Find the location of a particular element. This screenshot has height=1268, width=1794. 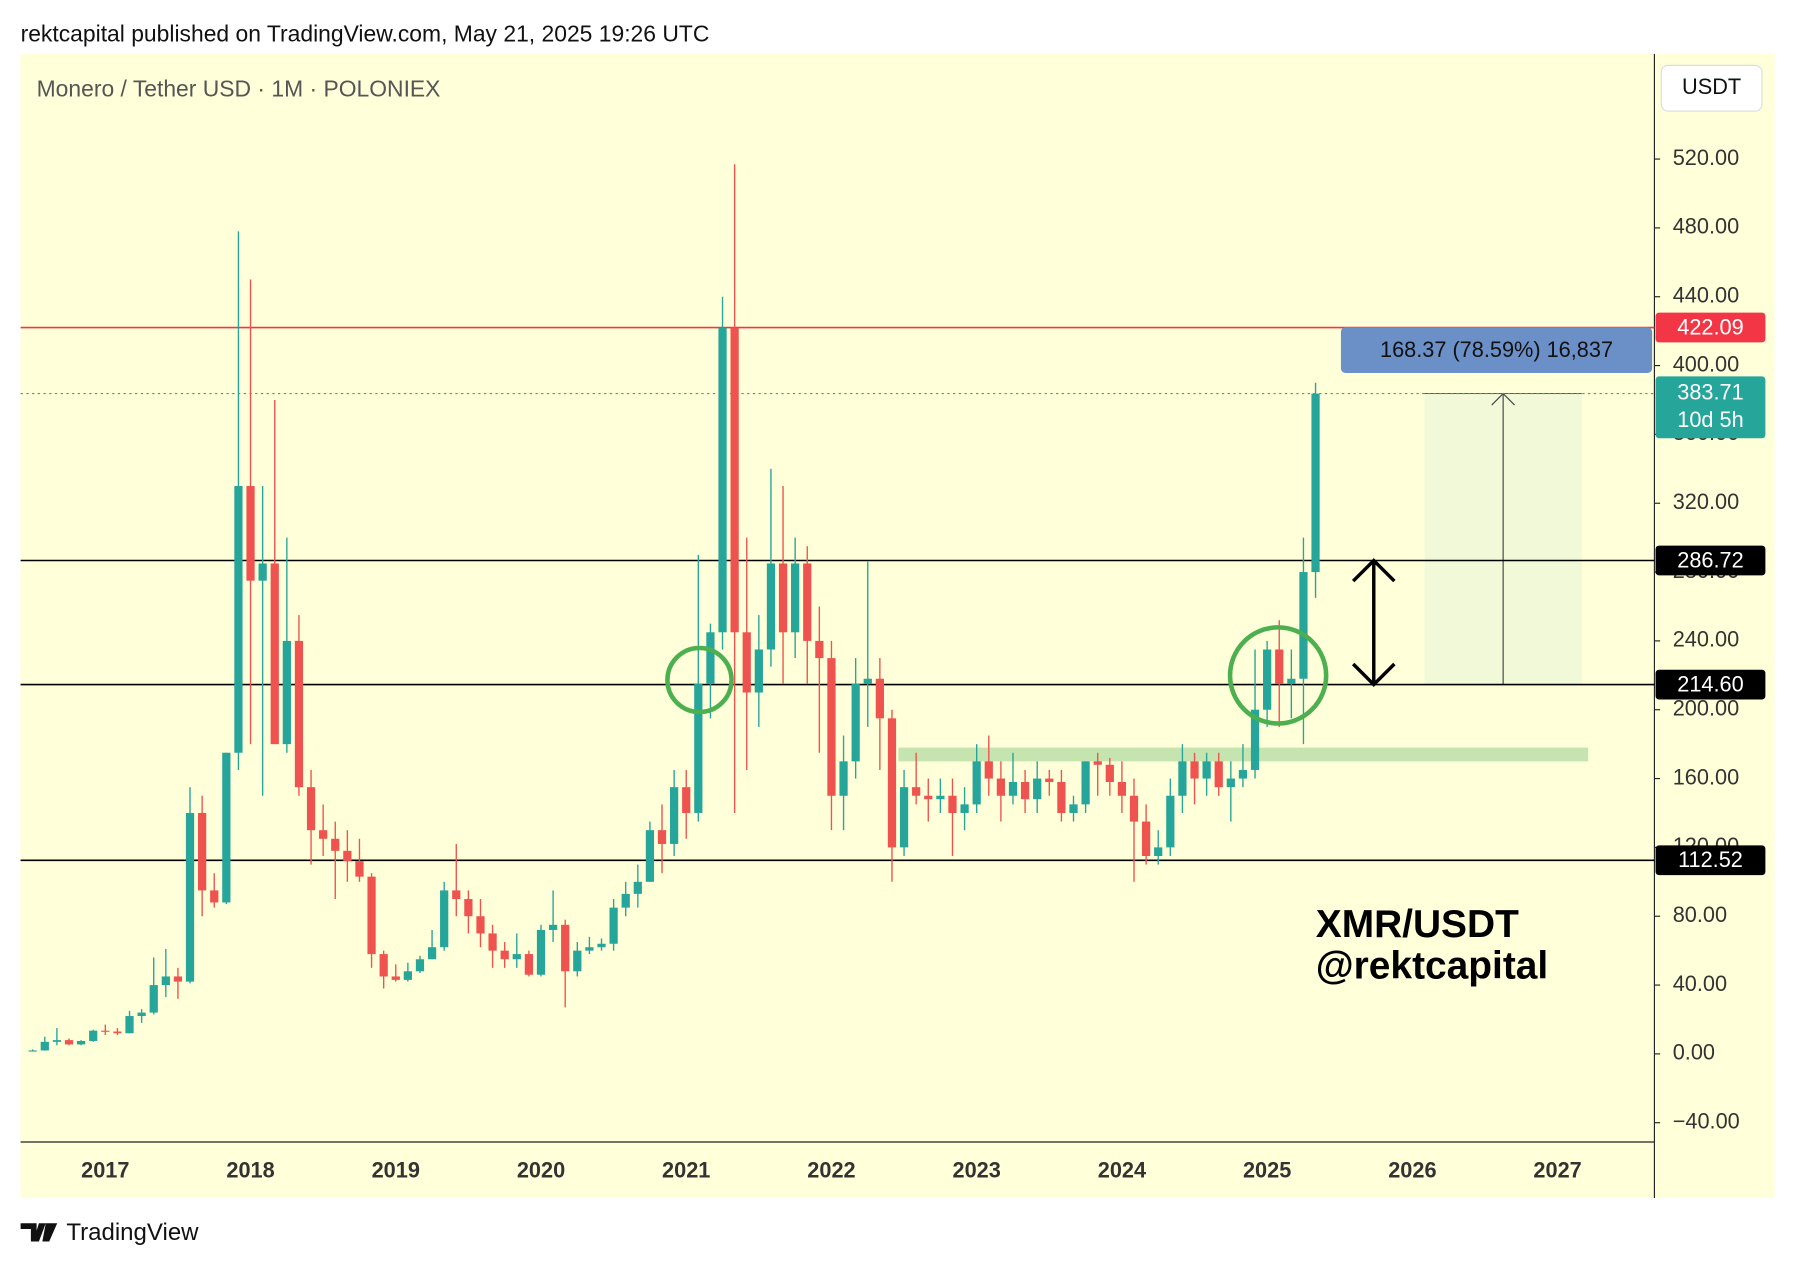

currency-button is located at coordinates (1711, 88).